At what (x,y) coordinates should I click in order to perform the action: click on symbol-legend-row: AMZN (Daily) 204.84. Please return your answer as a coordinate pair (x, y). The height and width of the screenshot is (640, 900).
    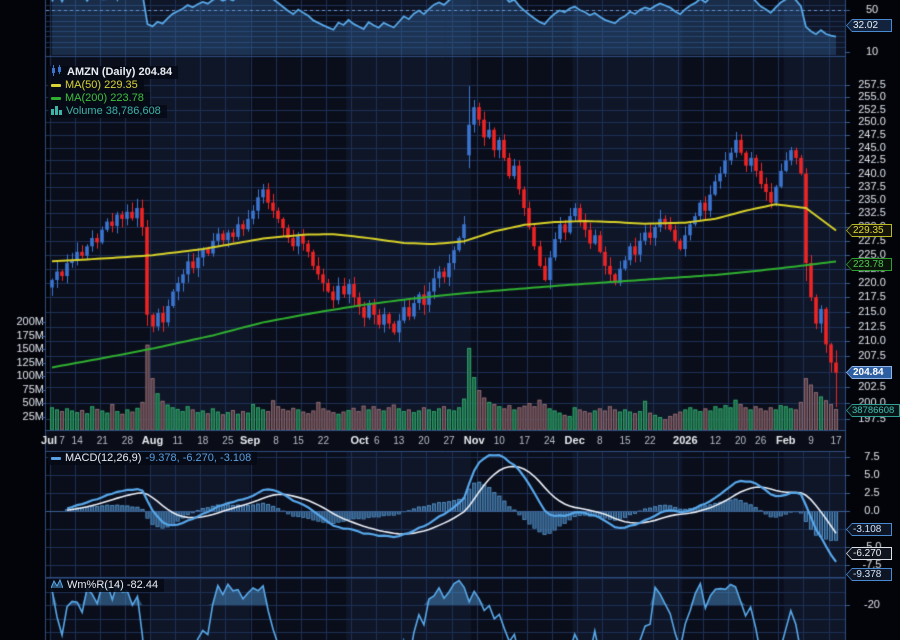
    Looking at the image, I should click on (113, 72).